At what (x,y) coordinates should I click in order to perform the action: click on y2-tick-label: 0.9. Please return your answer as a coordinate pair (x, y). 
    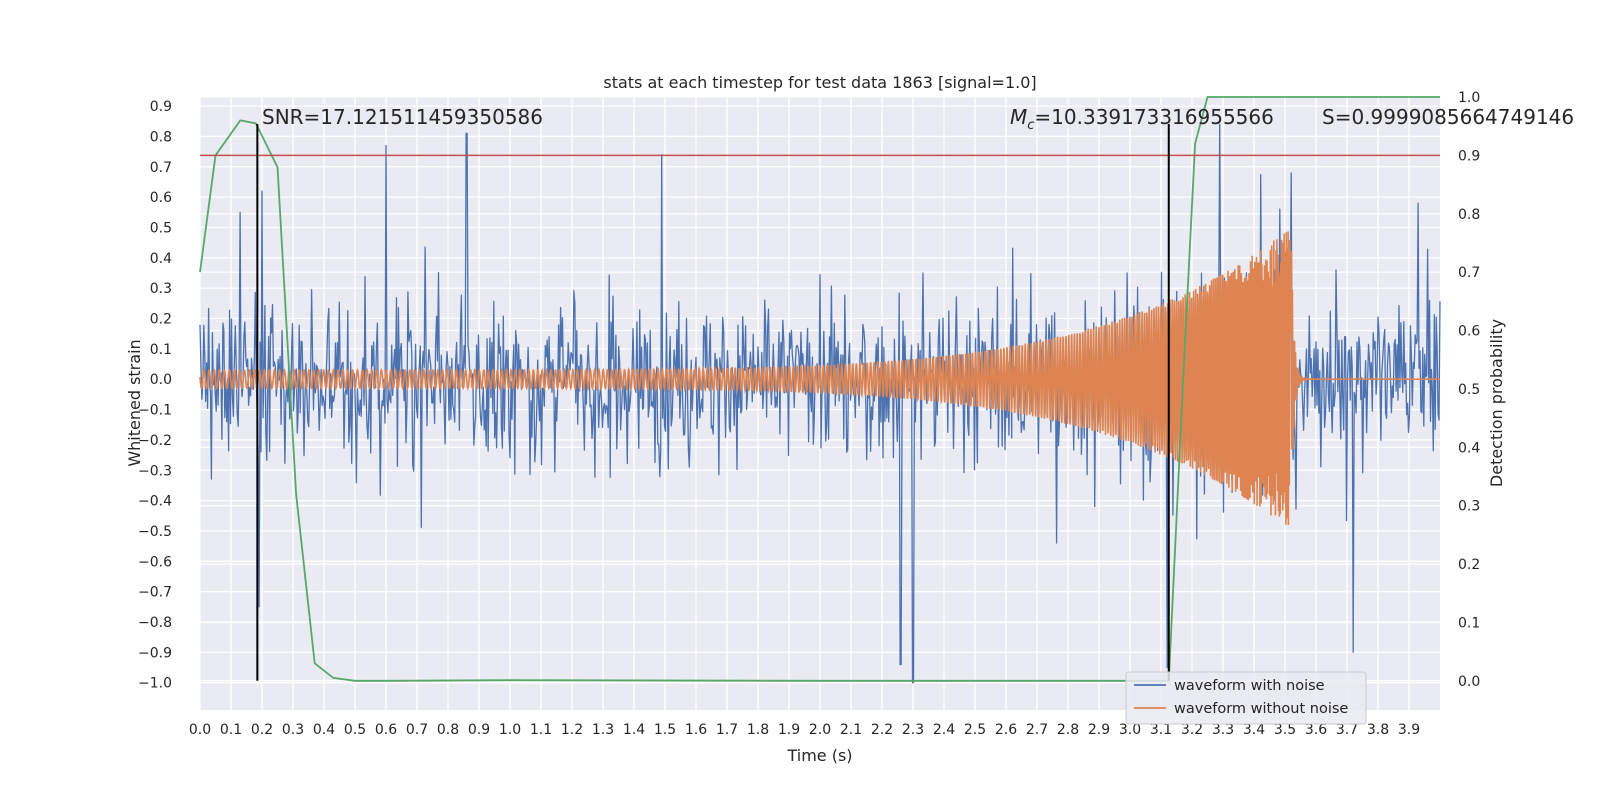
    Looking at the image, I should click on (1469, 156).